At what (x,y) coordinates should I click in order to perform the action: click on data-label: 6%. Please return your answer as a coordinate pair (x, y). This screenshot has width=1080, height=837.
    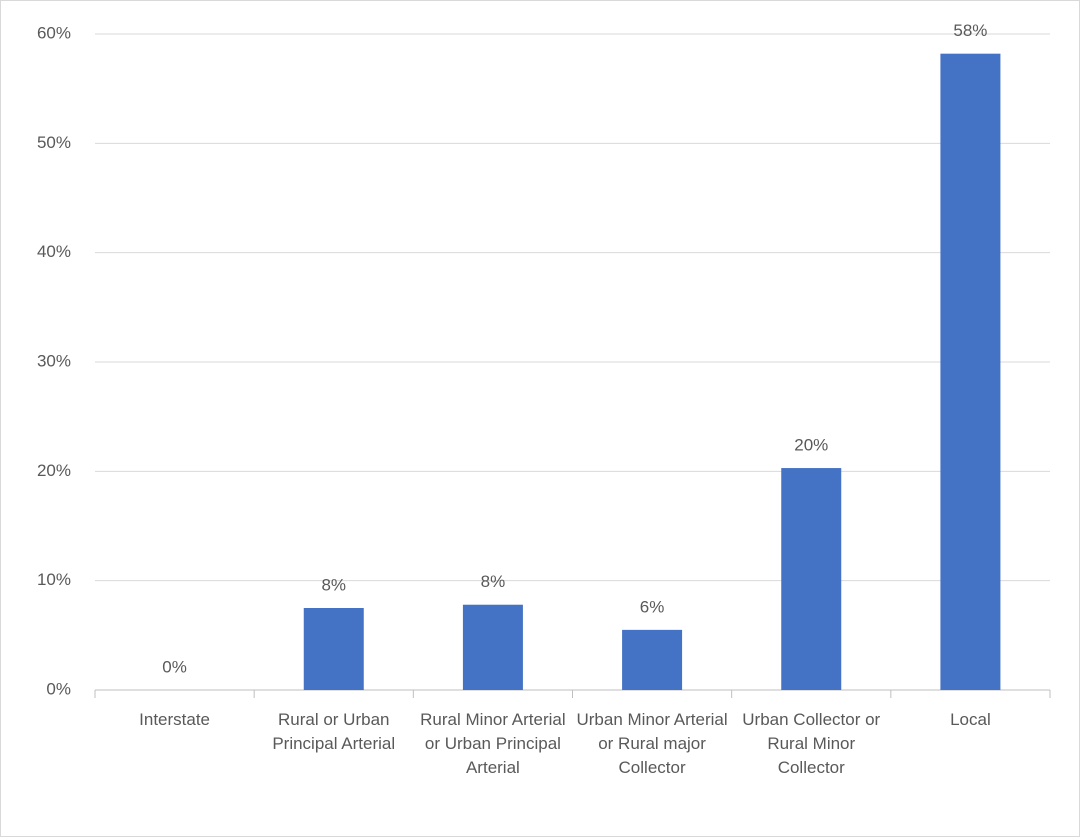
    Looking at the image, I should click on (652, 606).